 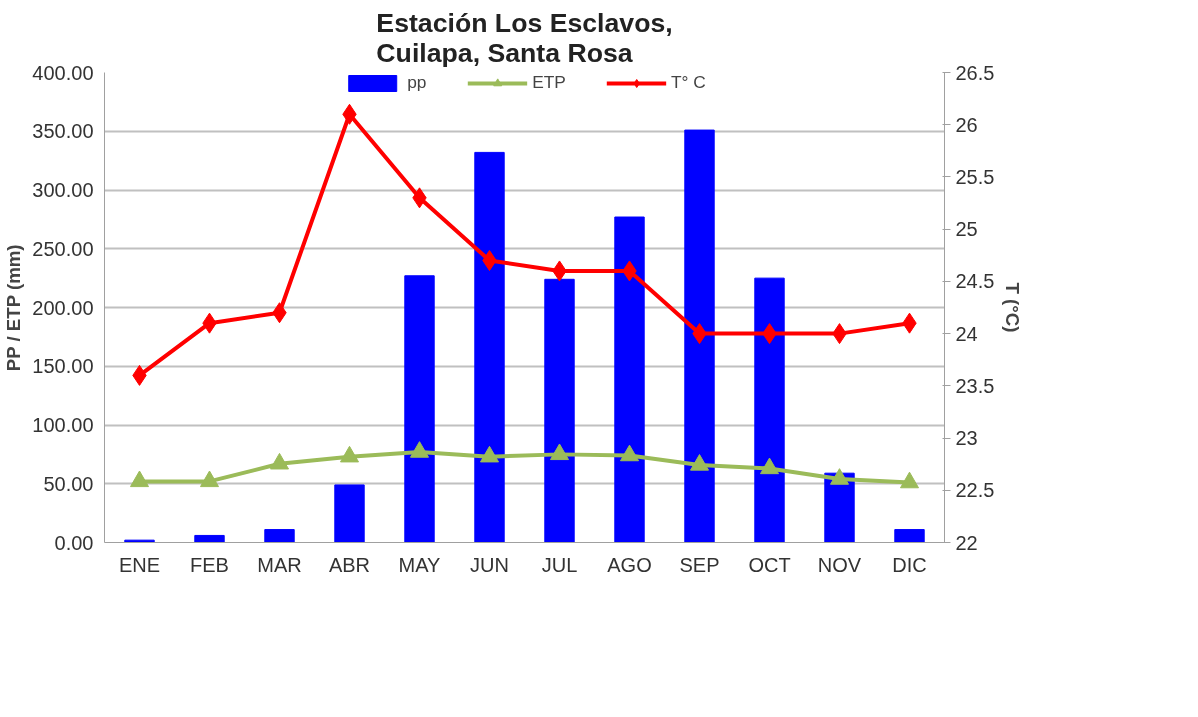 What do you see at coordinates (524, 37) in the screenshot?
I see `chart-title: Estación Los Esclavos, Cuilapa, Santa Rosa` at bounding box center [524, 37].